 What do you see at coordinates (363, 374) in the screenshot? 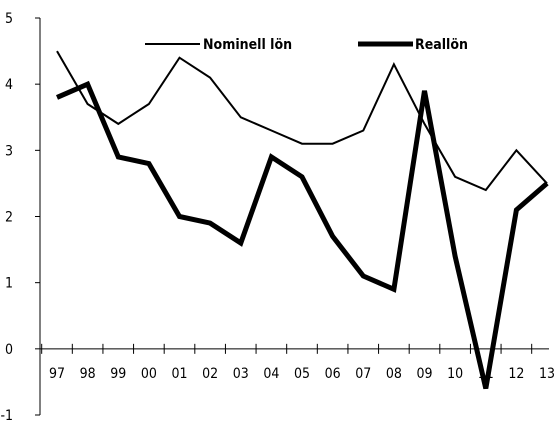
I see `x-tick-label: 07` at bounding box center [363, 374].